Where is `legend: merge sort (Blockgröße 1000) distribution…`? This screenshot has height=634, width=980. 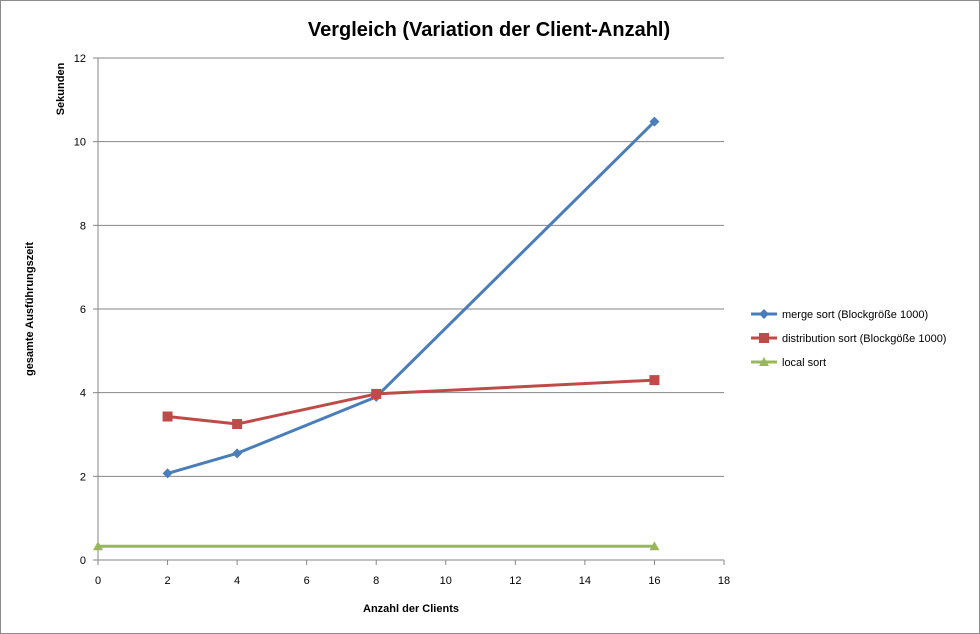
legend: merge sort (Blockgröße 1000) distribution… is located at coordinates (848, 339).